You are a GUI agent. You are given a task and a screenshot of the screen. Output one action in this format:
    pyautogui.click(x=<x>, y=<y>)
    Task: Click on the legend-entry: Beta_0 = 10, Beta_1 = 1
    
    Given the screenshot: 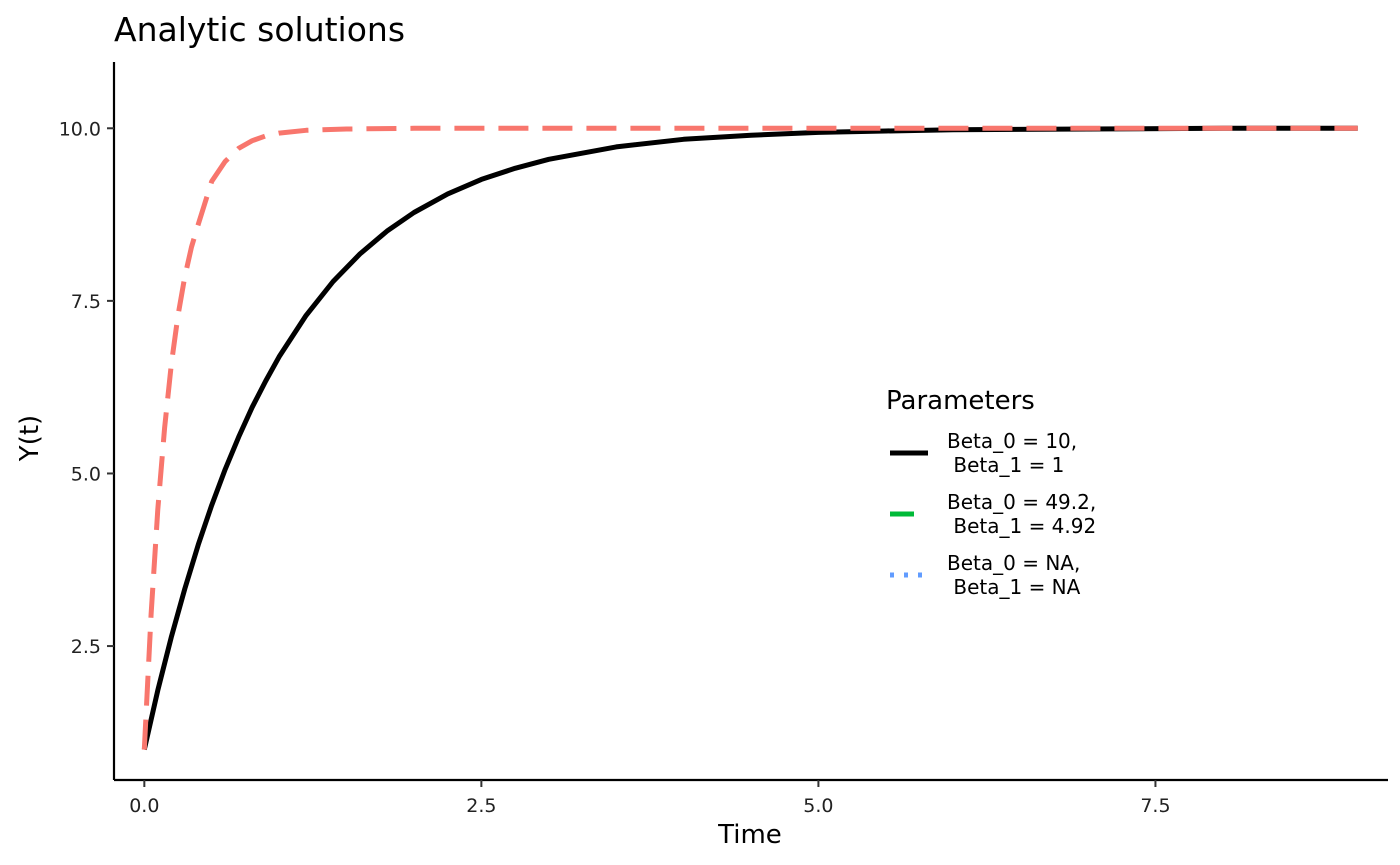 What is the action you would take?
    pyautogui.click(x=983, y=453)
    